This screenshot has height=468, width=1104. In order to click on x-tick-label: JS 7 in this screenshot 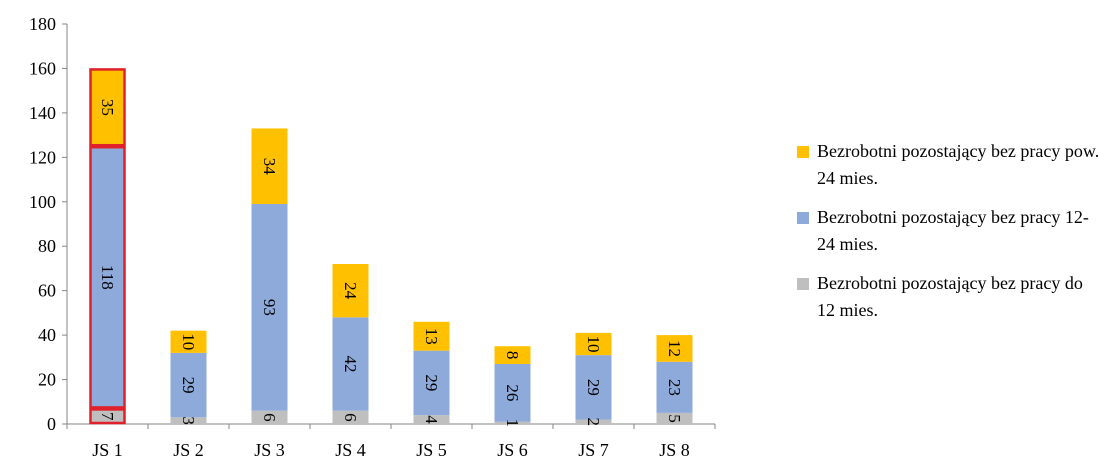, I will do `click(593, 450)`.